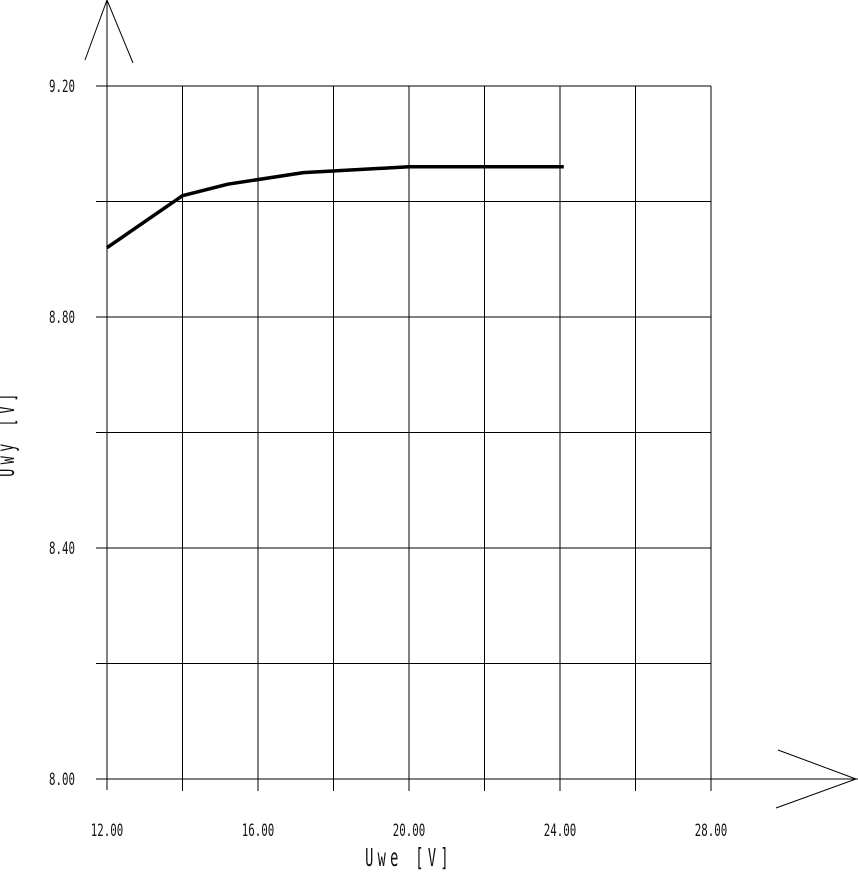  What do you see at coordinates (10, 433) in the screenshot?
I see `y-axis-title: Uwy [V]` at bounding box center [10, 433].